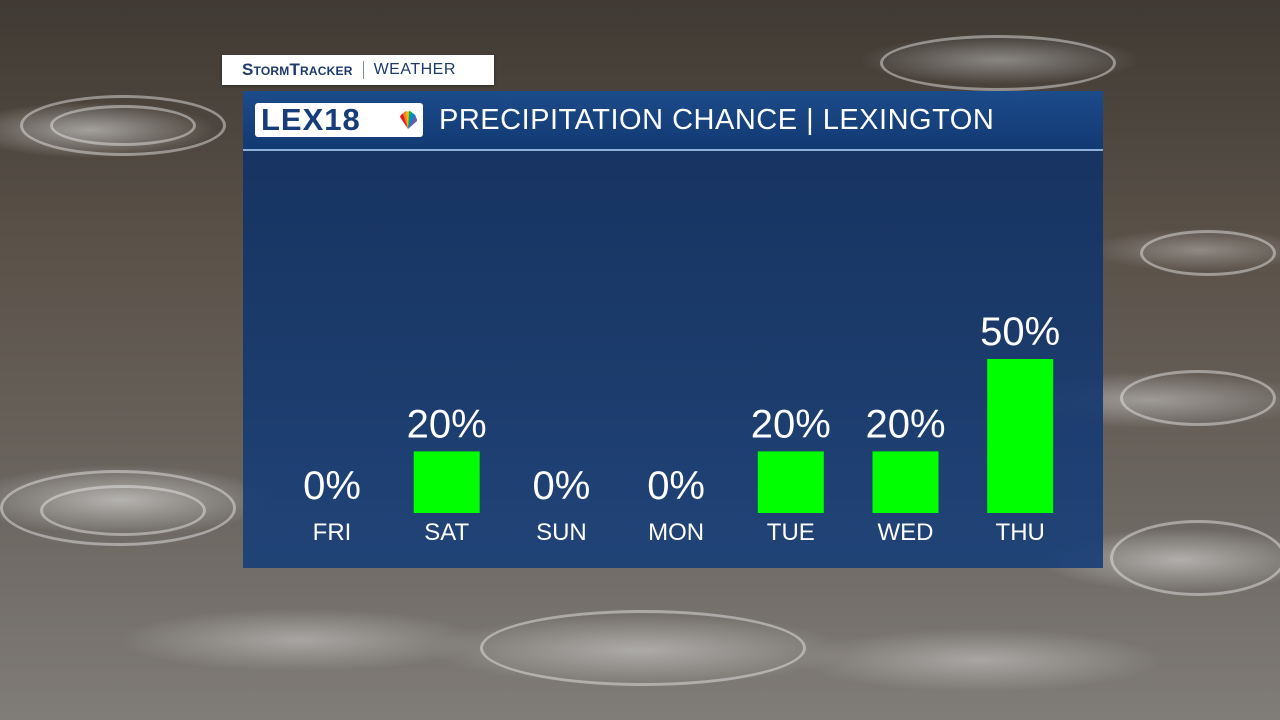 This screenshot has height=720, width=1280. What do you see at coordinates (717, 119) in the screenshot?
I see `chart-title: PRECIPITATION CHANCE | LEXINGTON` at bounding box center [717, 119].